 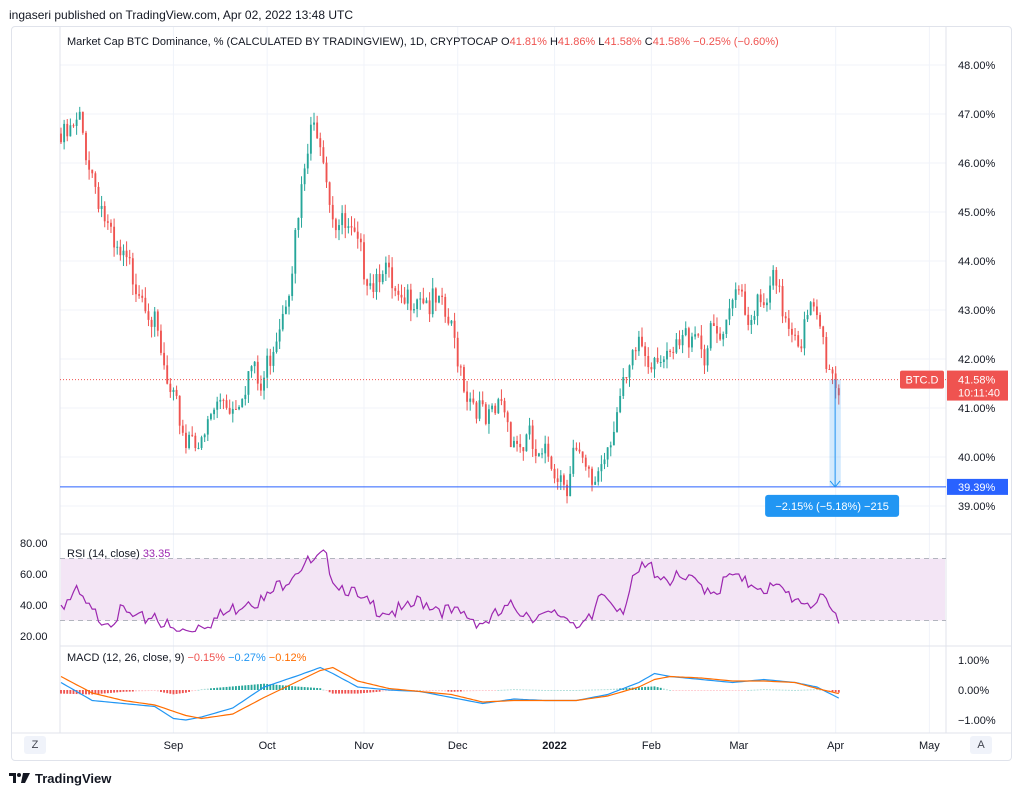 I want to click on rsi-tick-label: 20.00, so click(x=34, y=637).